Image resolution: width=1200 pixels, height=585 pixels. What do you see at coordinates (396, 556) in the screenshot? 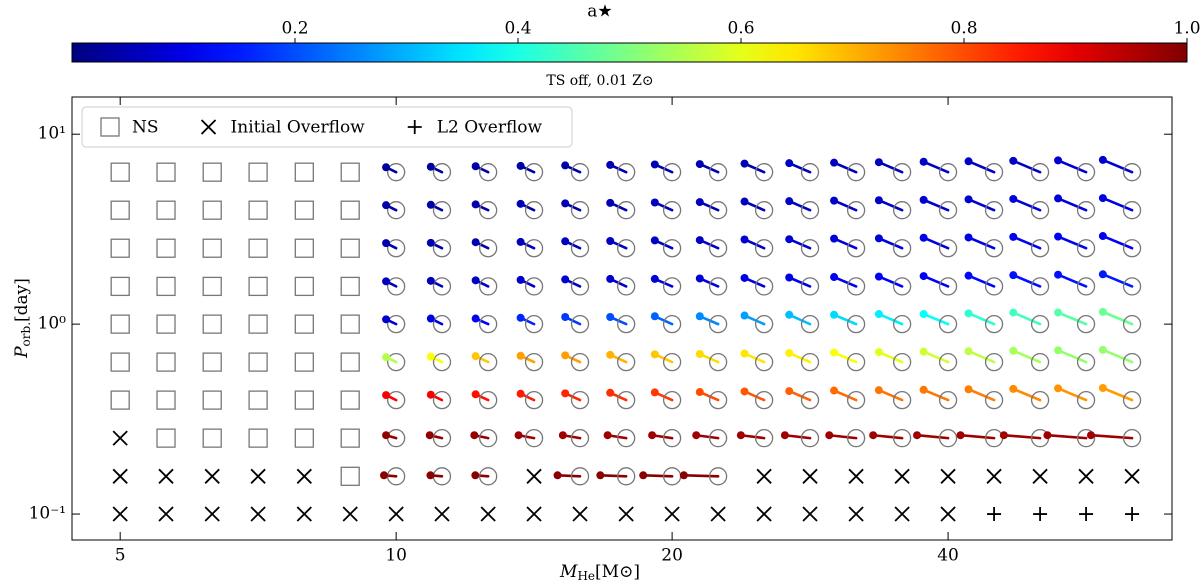
I see `x-tick-label: 10` at bounding box center [396, 556].